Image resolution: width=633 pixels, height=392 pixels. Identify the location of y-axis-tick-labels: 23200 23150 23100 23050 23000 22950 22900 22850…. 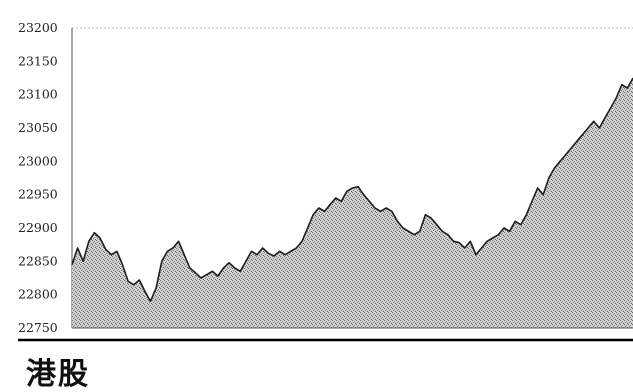
(38, 177).